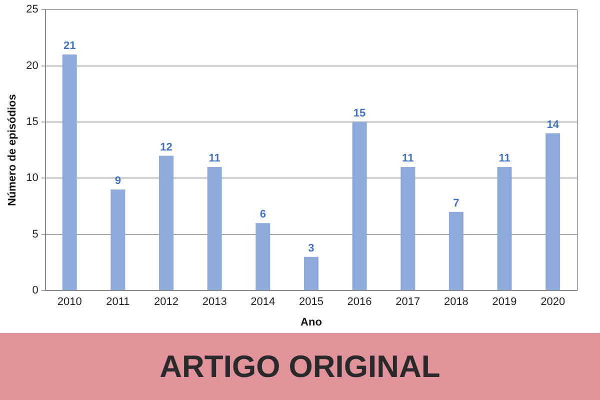 The width and height of the screenshot is (600, 400). What do you see at coordinates (263, 214) in the screenshot?
I see `data-label: 6` at bounding box center [263, 214].